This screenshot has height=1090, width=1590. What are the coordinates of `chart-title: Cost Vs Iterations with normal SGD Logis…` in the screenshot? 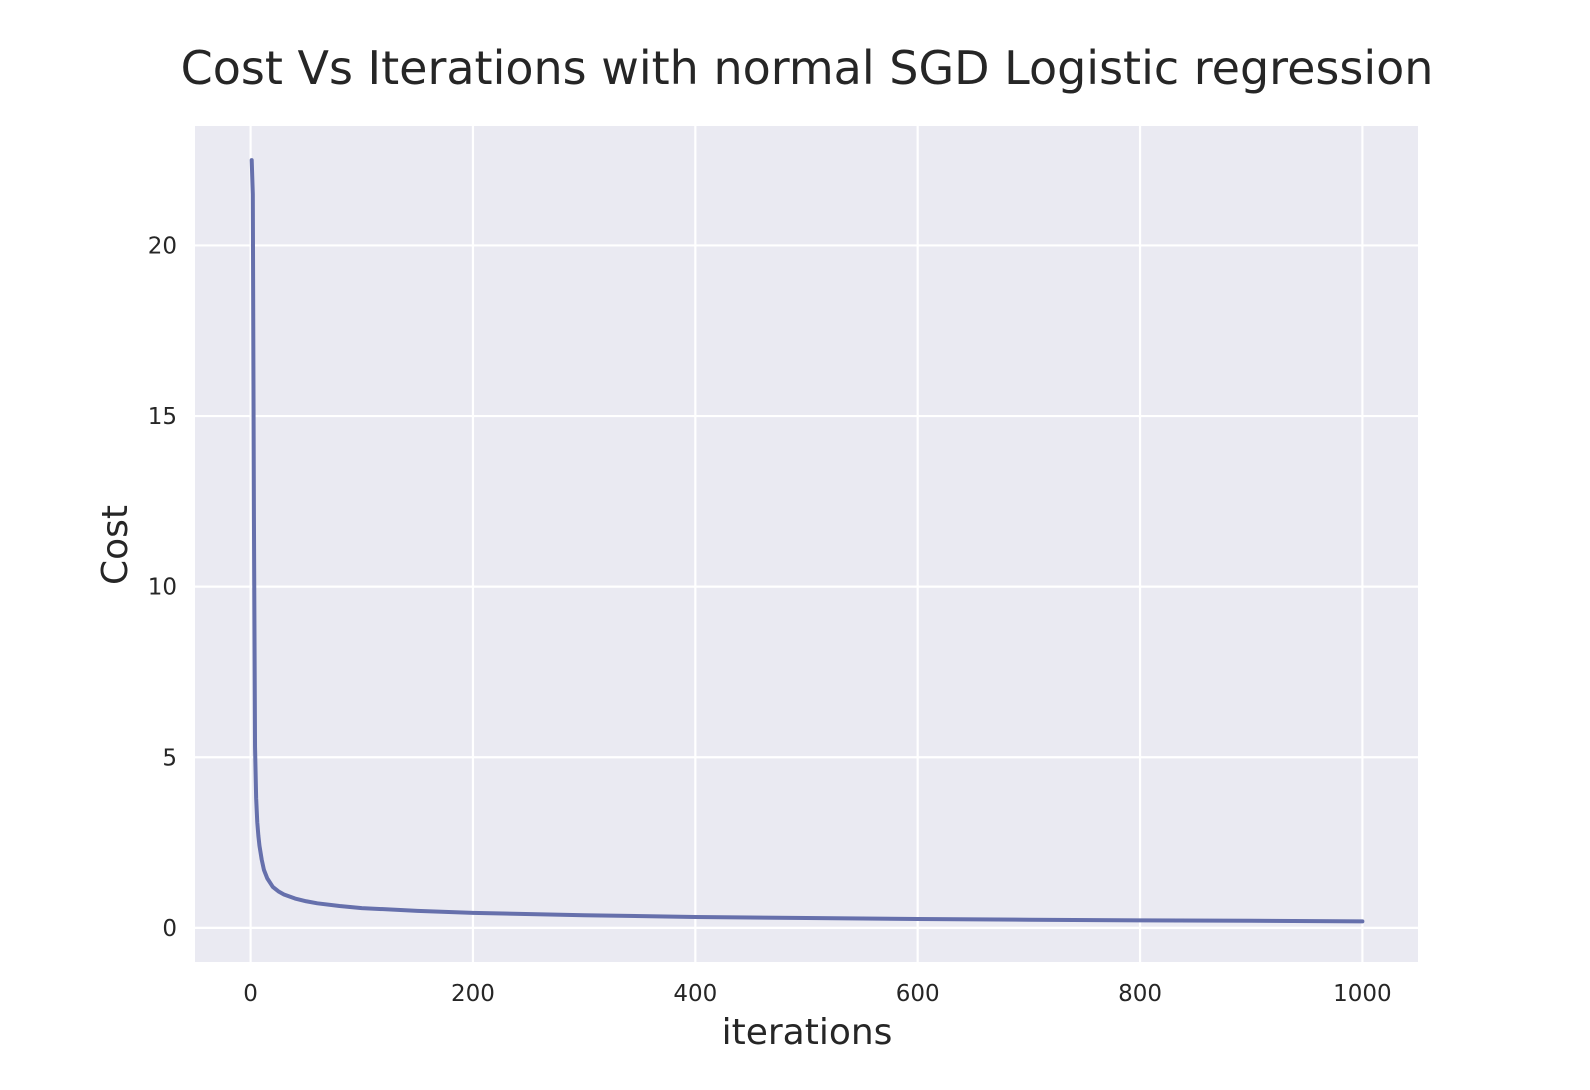 It's located at (807, 68).